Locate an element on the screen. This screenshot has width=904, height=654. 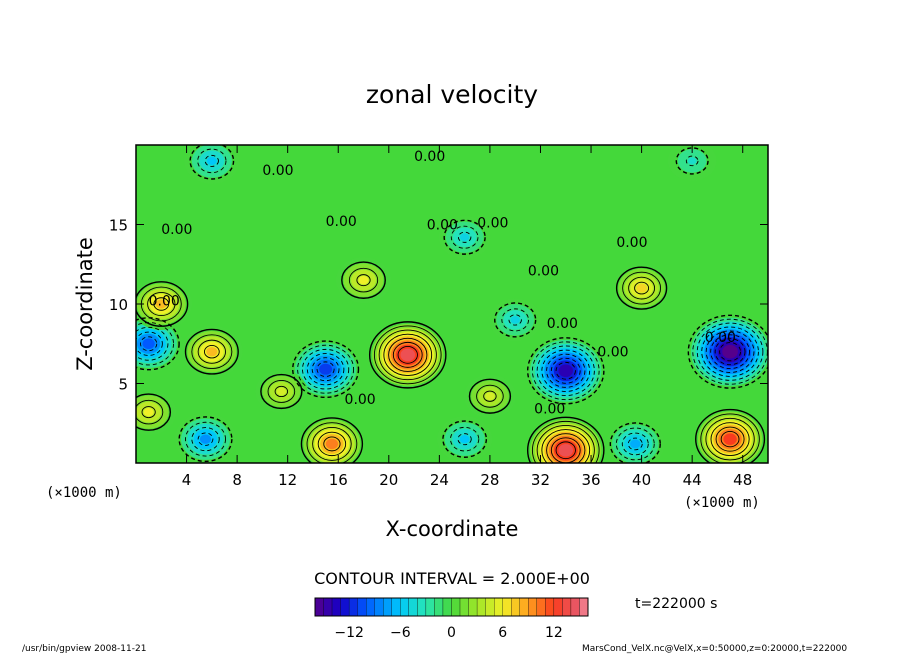
y-tick-label: 15 is located at coordinates (118, 226).